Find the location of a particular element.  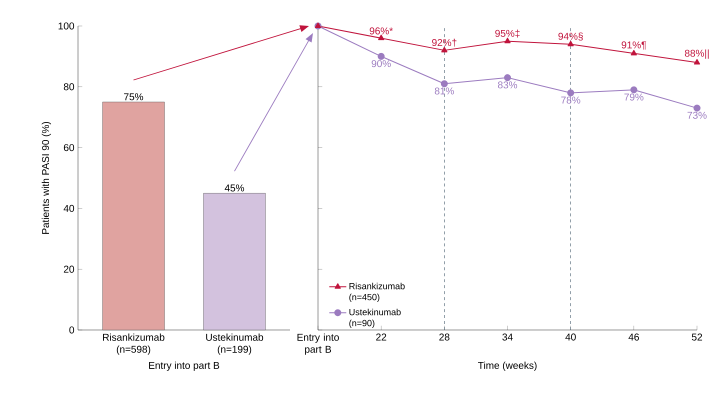

data-label: 96%* is located at coordinates (381, 30).